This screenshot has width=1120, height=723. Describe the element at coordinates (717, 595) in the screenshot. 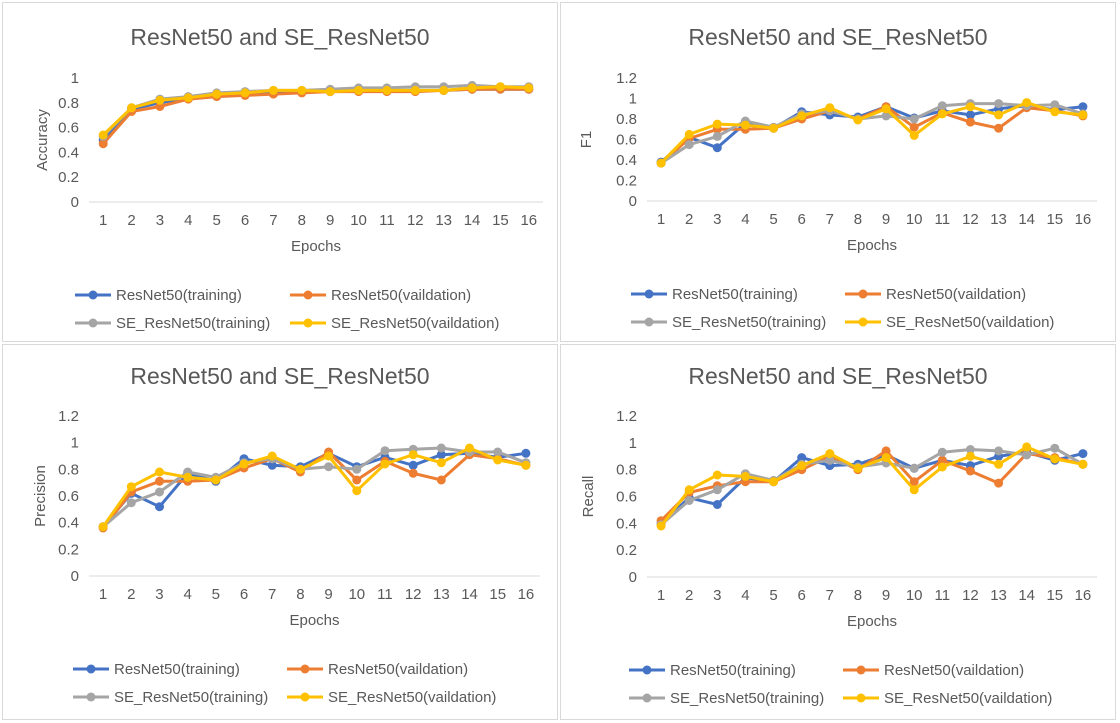

I see `x-tick-label: 3` at that location.